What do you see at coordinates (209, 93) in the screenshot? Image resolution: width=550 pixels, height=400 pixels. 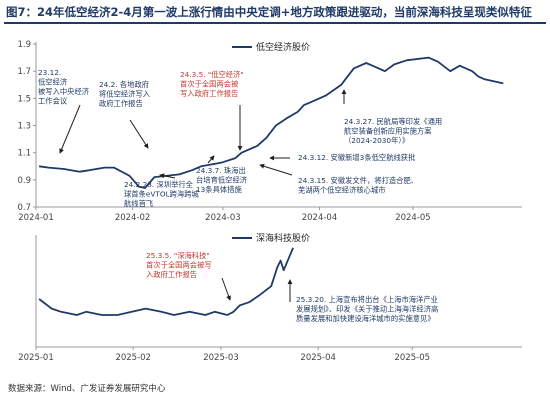 I see `low-altitude-annotation-line: 写入政府工作报告` at bounding box center [209, 93].